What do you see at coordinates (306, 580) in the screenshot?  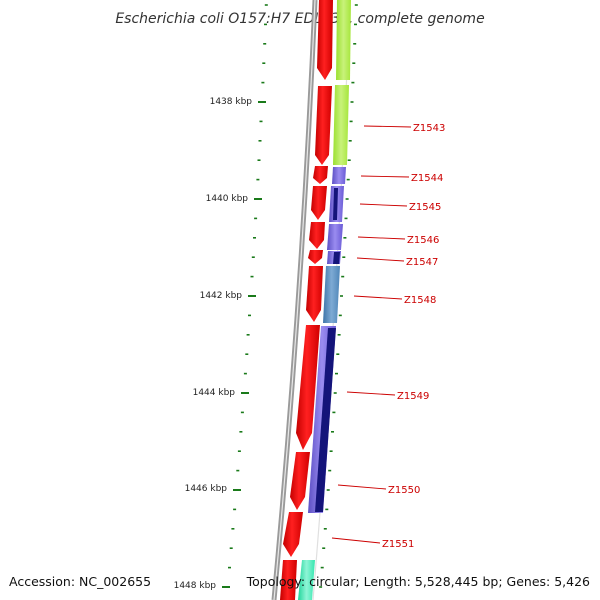 I see `feature-block-teal` at bounding box center [306, 580].